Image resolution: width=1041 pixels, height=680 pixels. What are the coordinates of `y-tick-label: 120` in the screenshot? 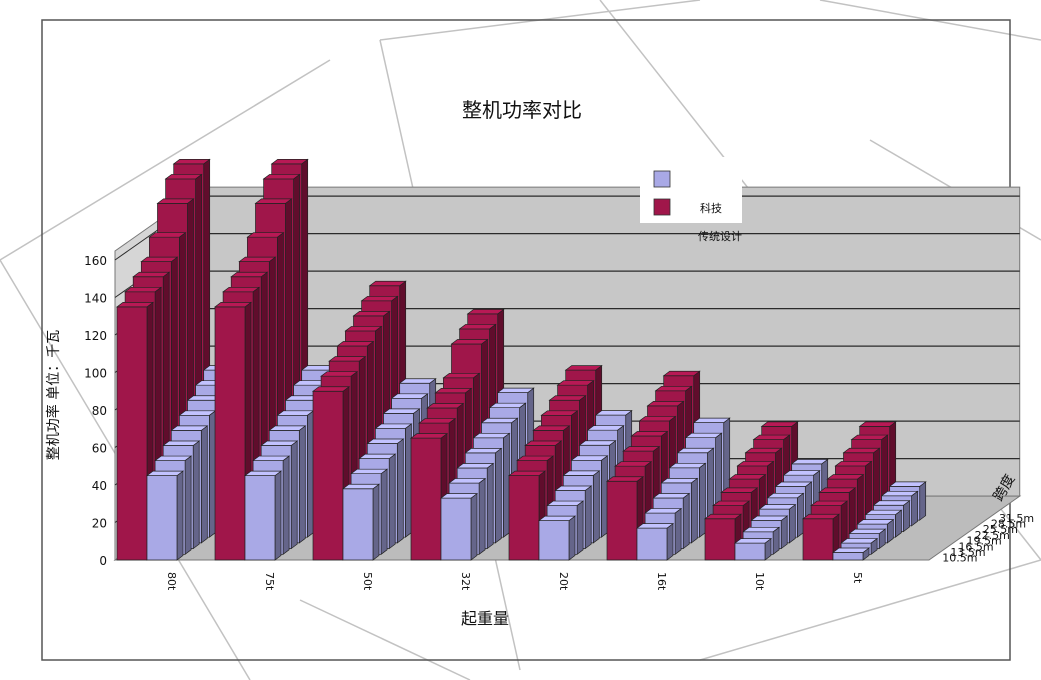 It's located at (95, 336).